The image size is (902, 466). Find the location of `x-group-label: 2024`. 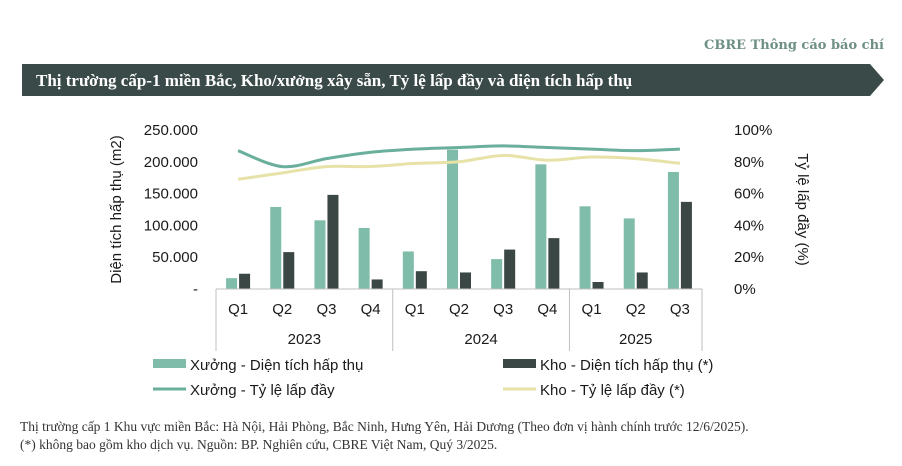

x-group-label: 2024 is located at coordinates (480, 339).